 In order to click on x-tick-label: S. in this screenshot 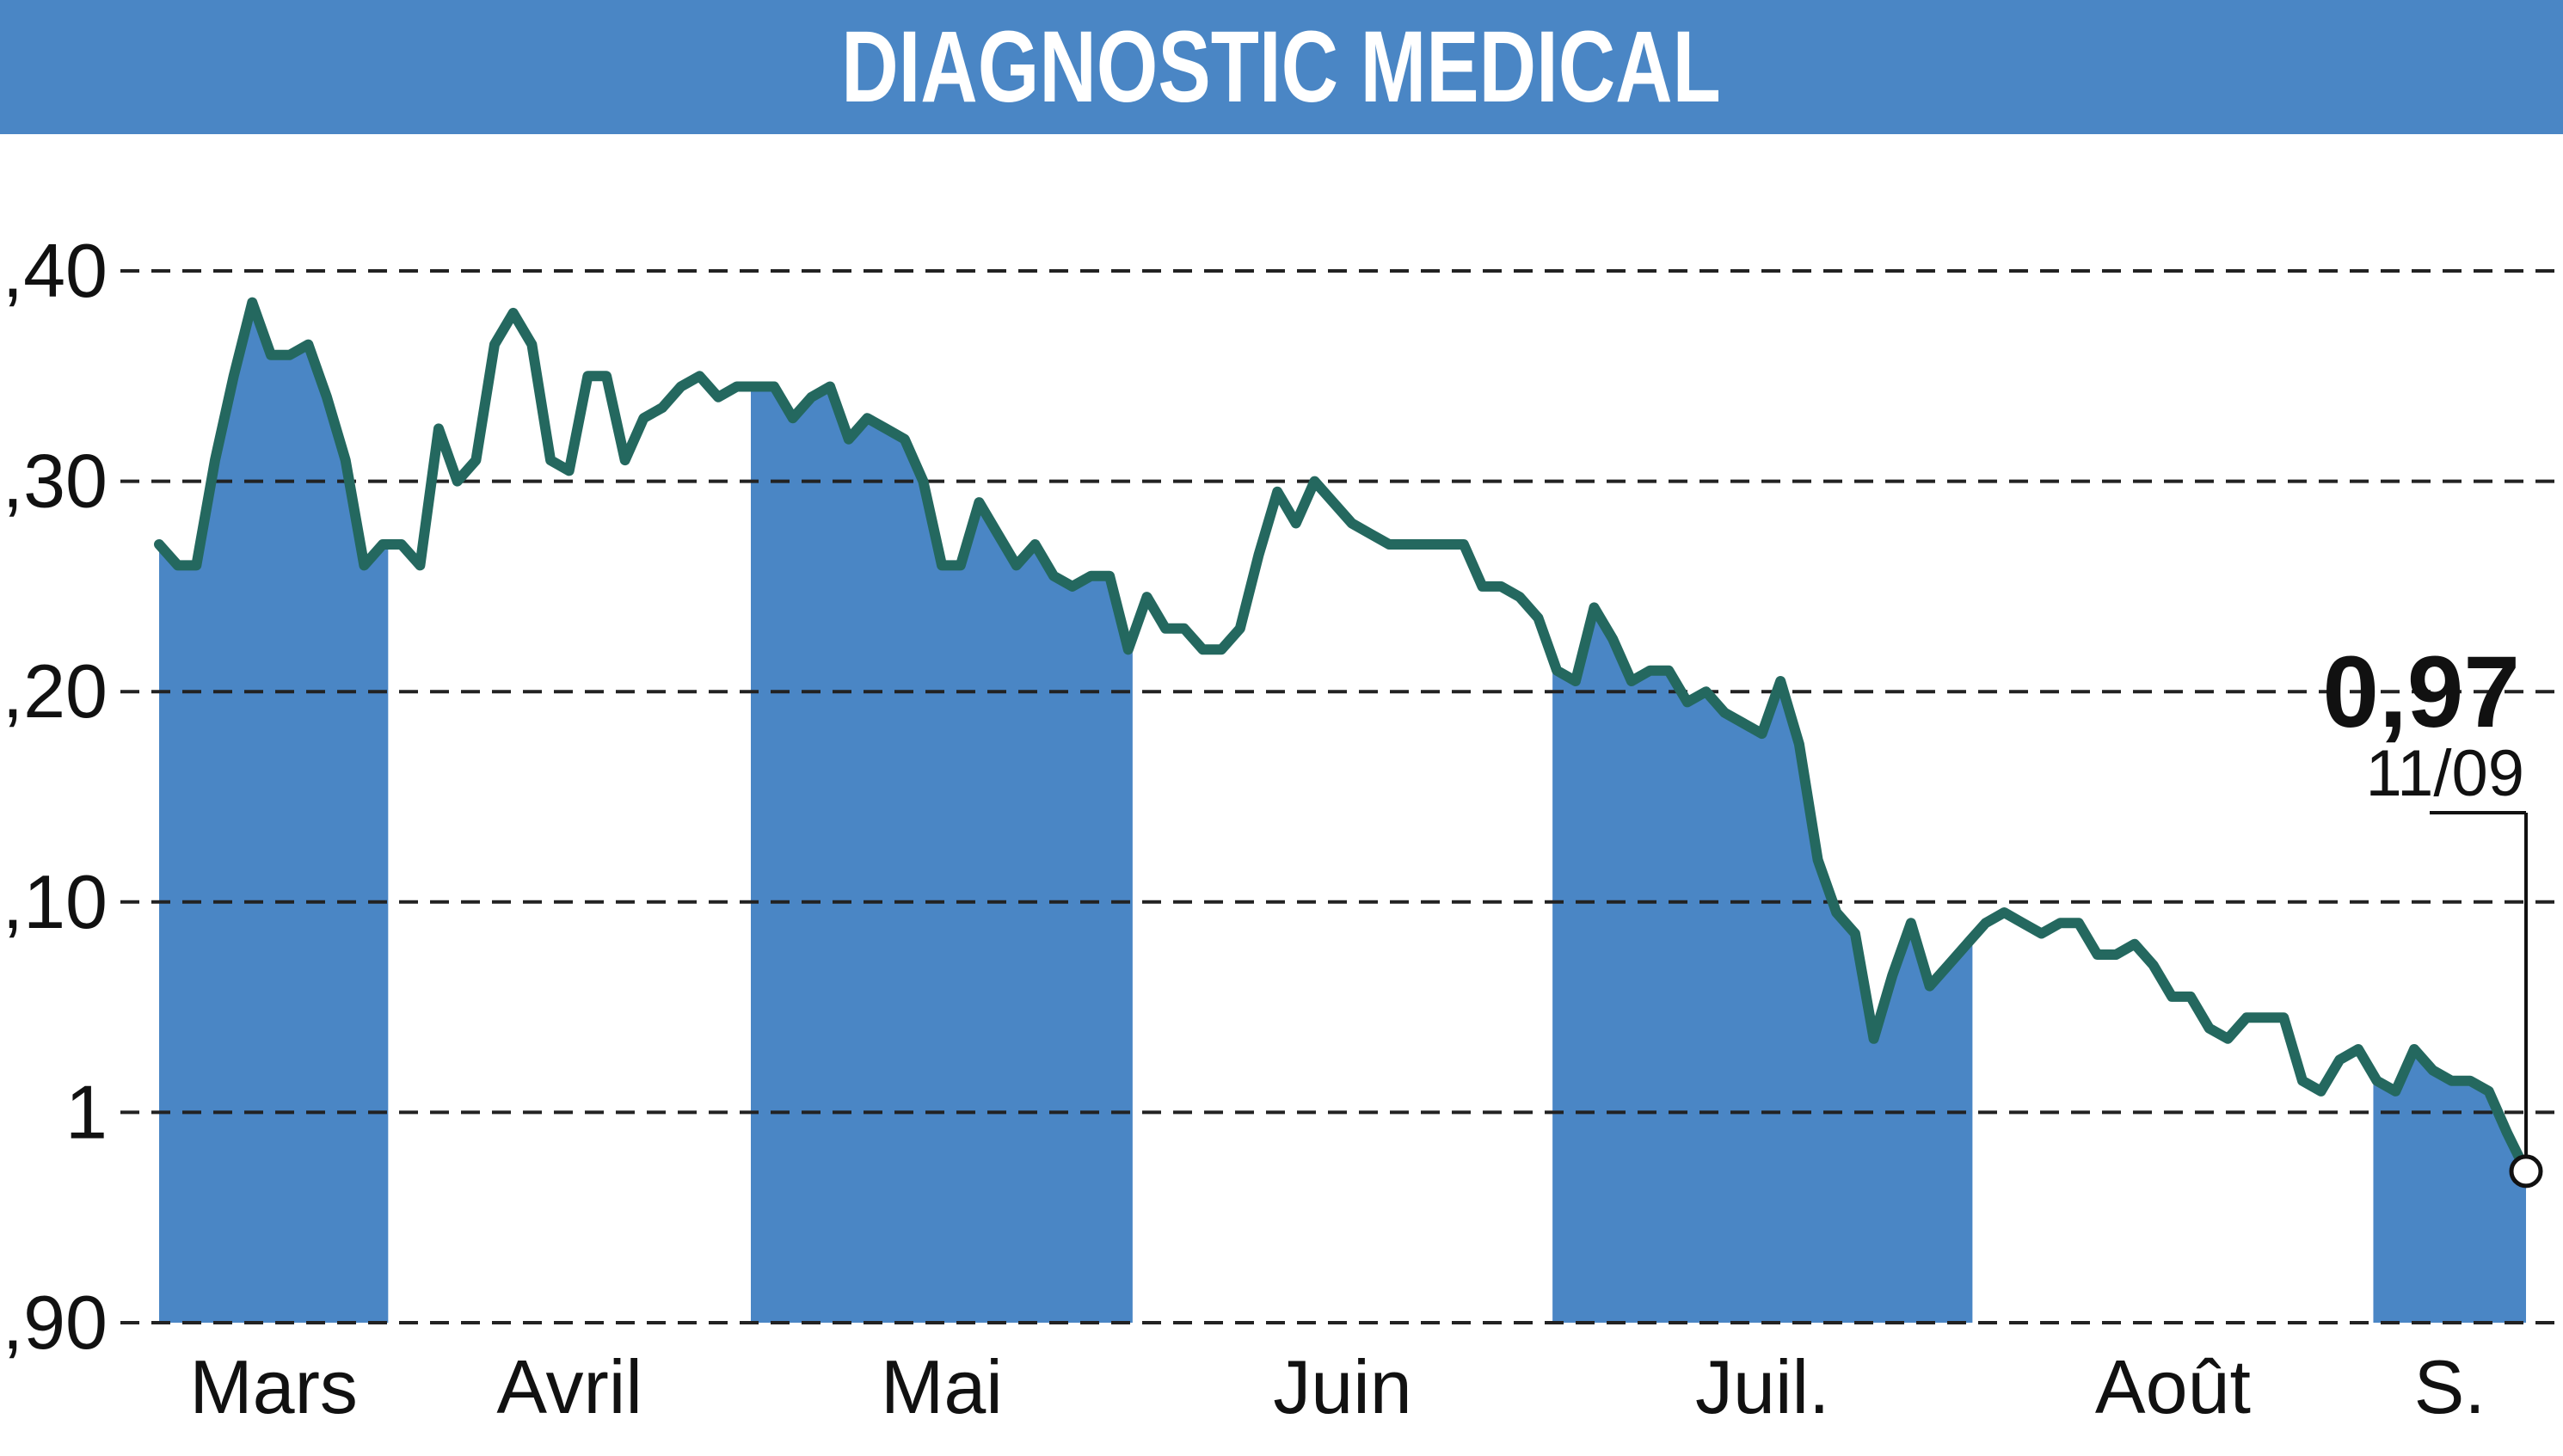, I will do `click(2450, 1387)`.